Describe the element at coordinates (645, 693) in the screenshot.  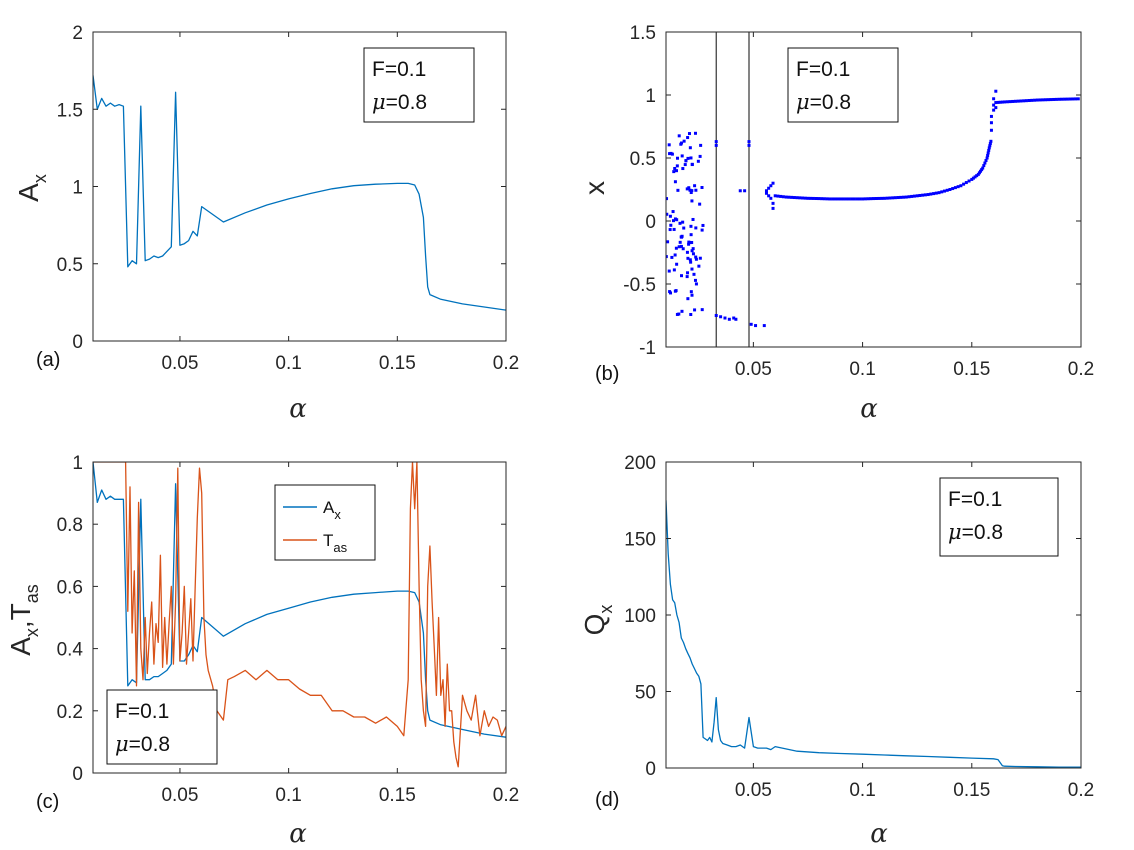
I see `y-tick-label: 50` at that location.